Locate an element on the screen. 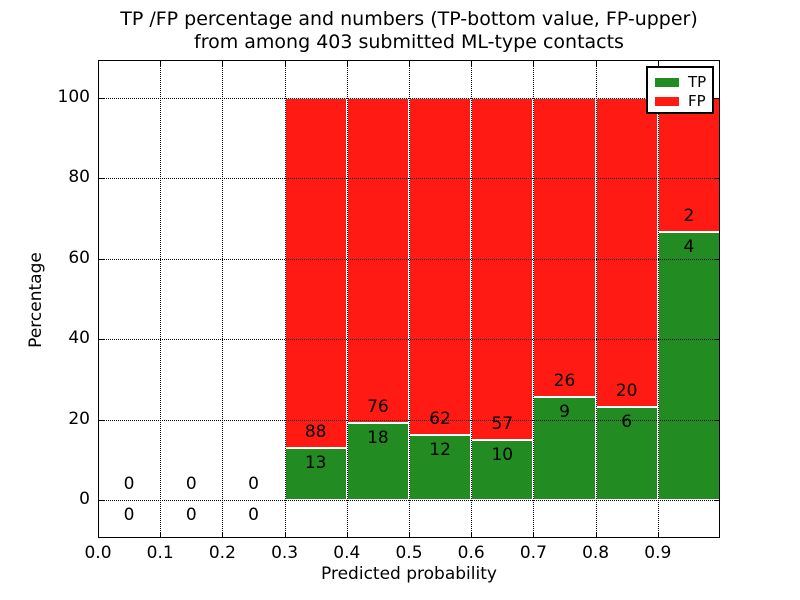 This screenshot has height=600, width=800. x-tick-label: 0.4 is located at coordinates (347, 553).